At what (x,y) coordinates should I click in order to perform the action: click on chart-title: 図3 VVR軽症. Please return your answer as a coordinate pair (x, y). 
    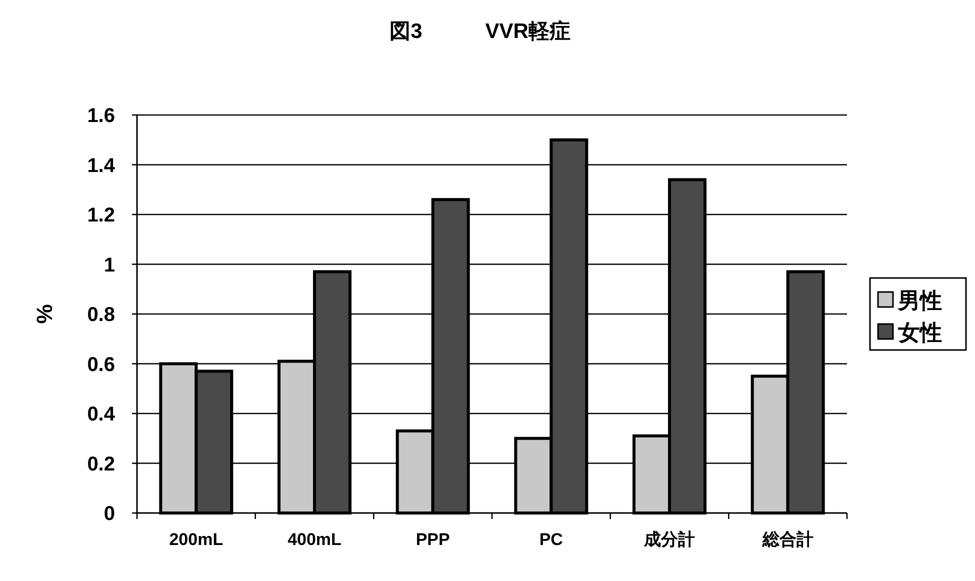
    Looking at the image, I should click on (480, 31).